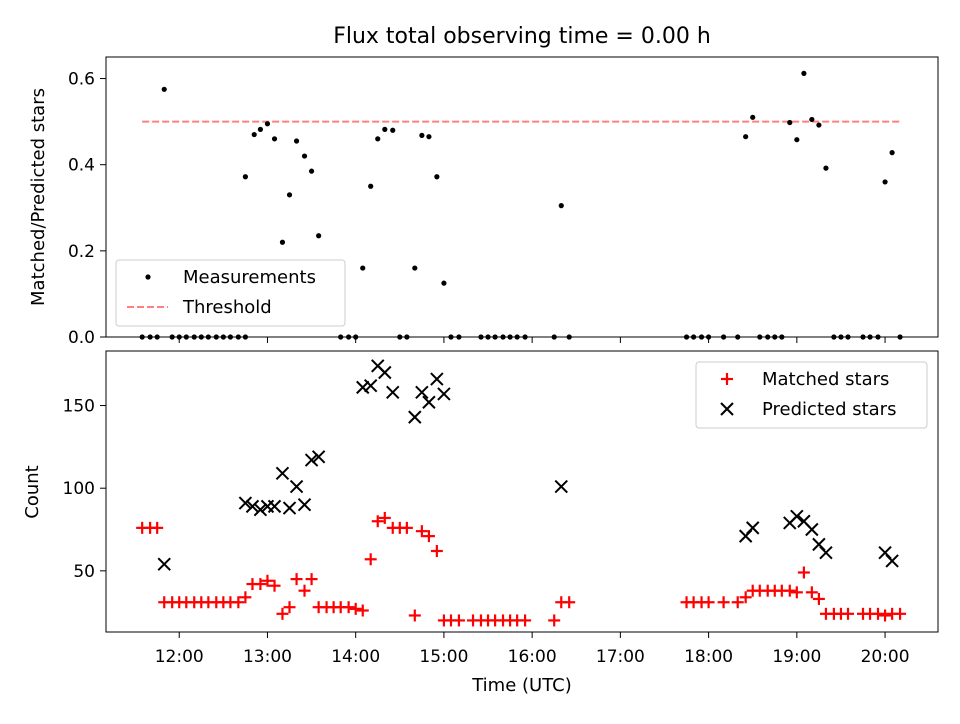 The image size is (960, 724). I want to click on bottom-legend: Matched stars Predicted stars, so click(811, 395).